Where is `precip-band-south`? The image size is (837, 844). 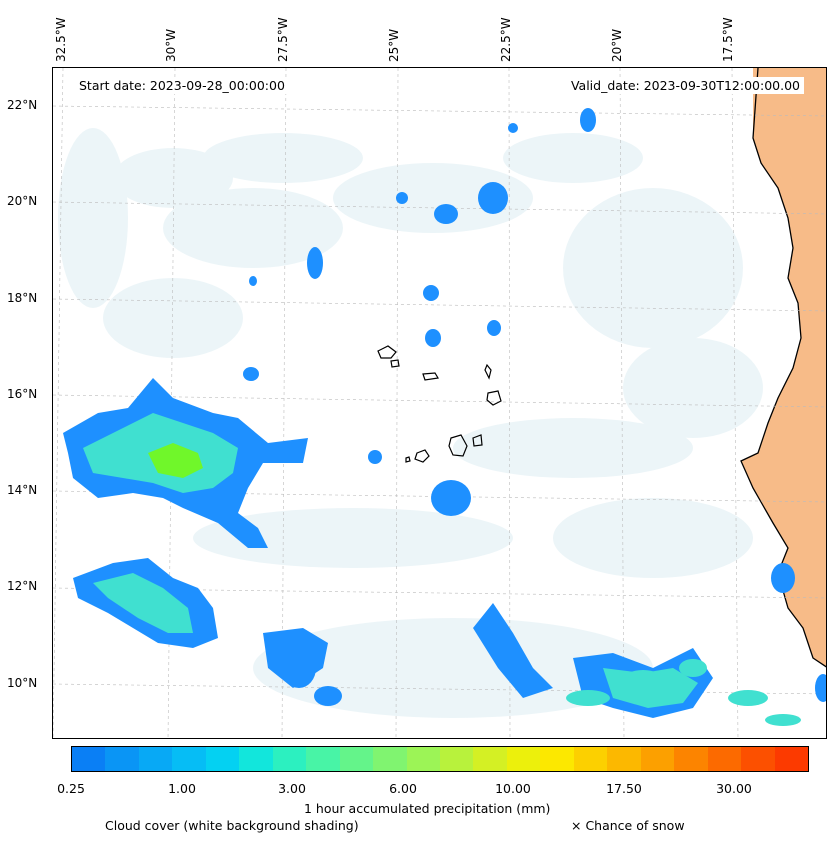 precip-band-south is located at coordinates (513, 650).